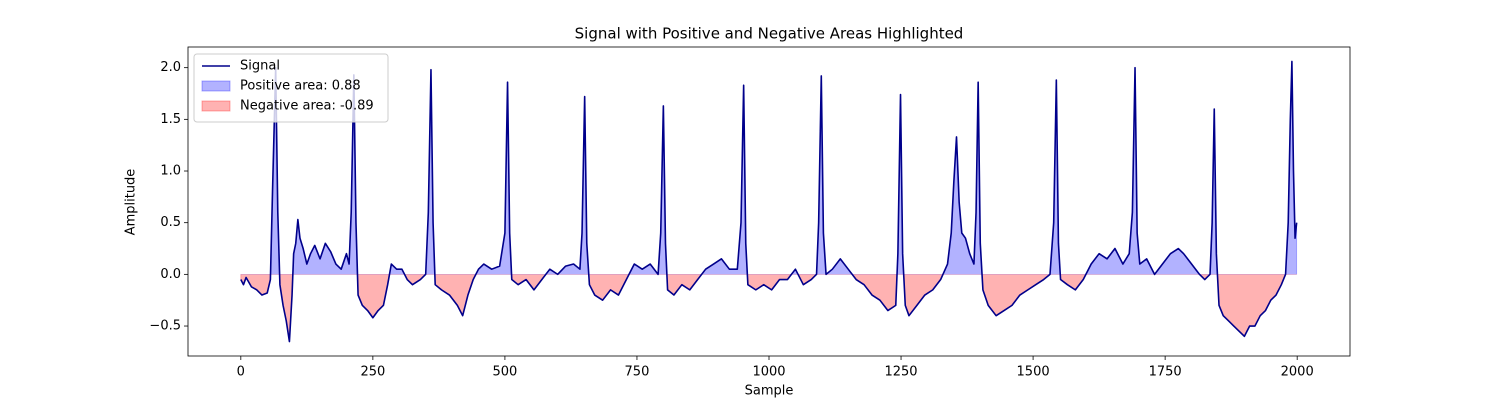 This screenshot has height=400, width=1500. Describe the element at coordinates (260, 66) in the screenshot. I see `legend-label: Signal` at that location.